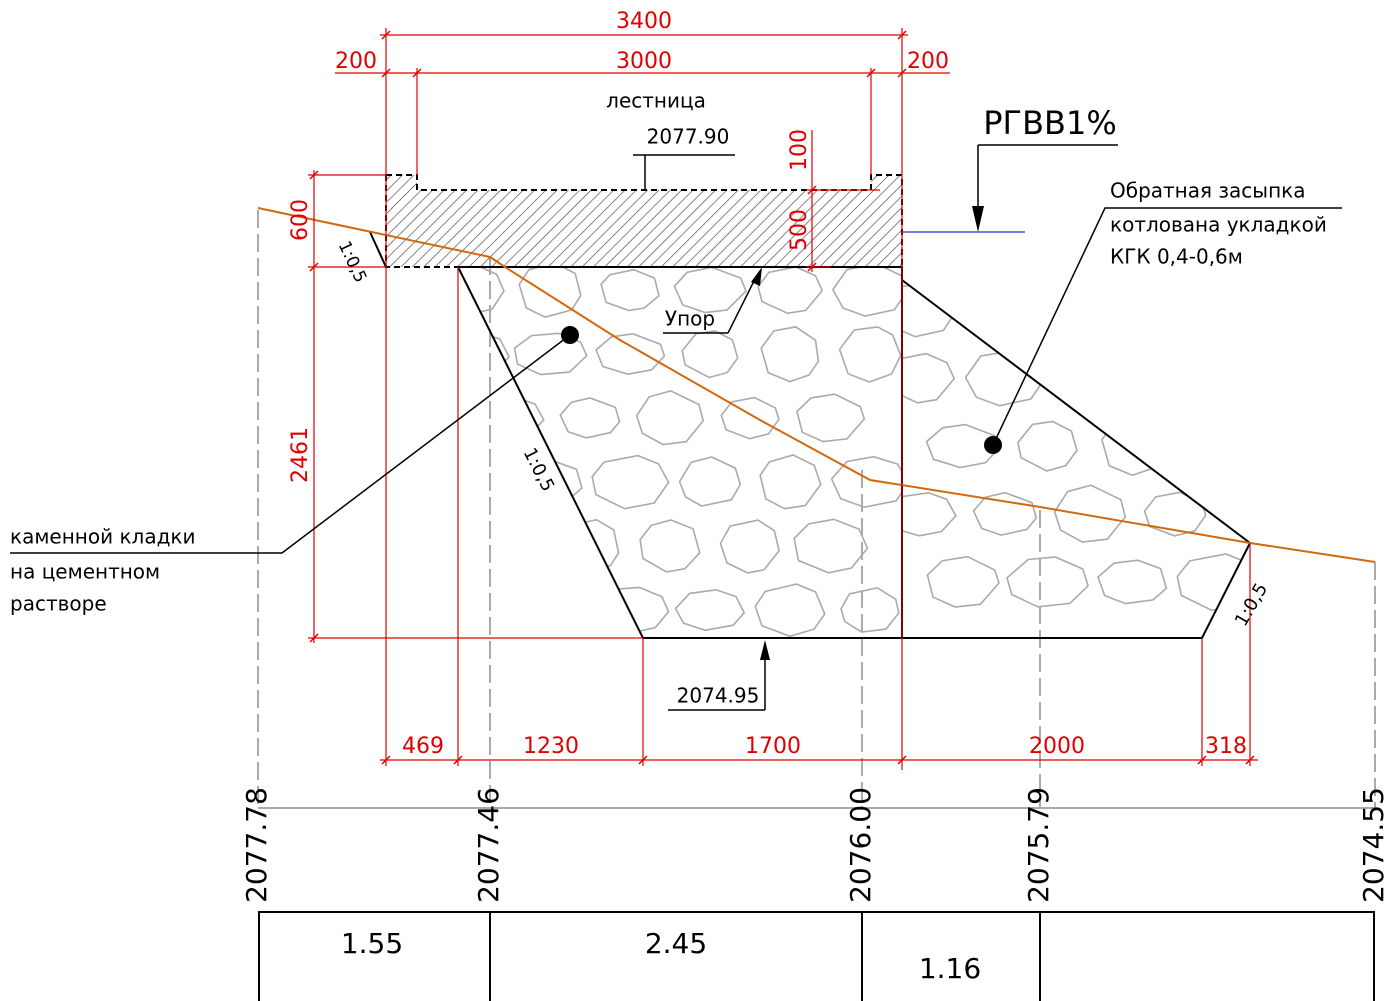  What do you see at coordinates (300, 220) in the screenshot?
I see `dim-label: 600` at bounding box center [300, 220].